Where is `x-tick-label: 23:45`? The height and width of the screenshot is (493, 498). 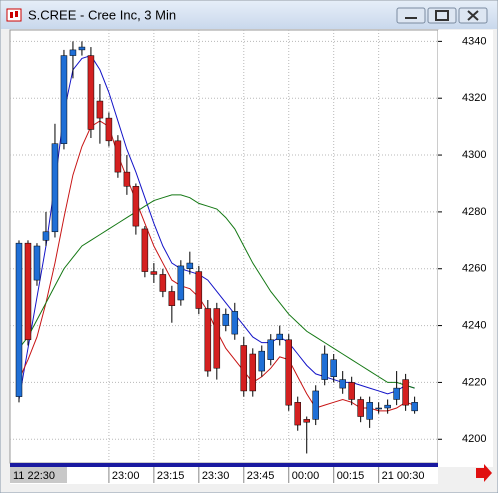
x-tick-label: 23:45 is located at coordinates (261, 476).